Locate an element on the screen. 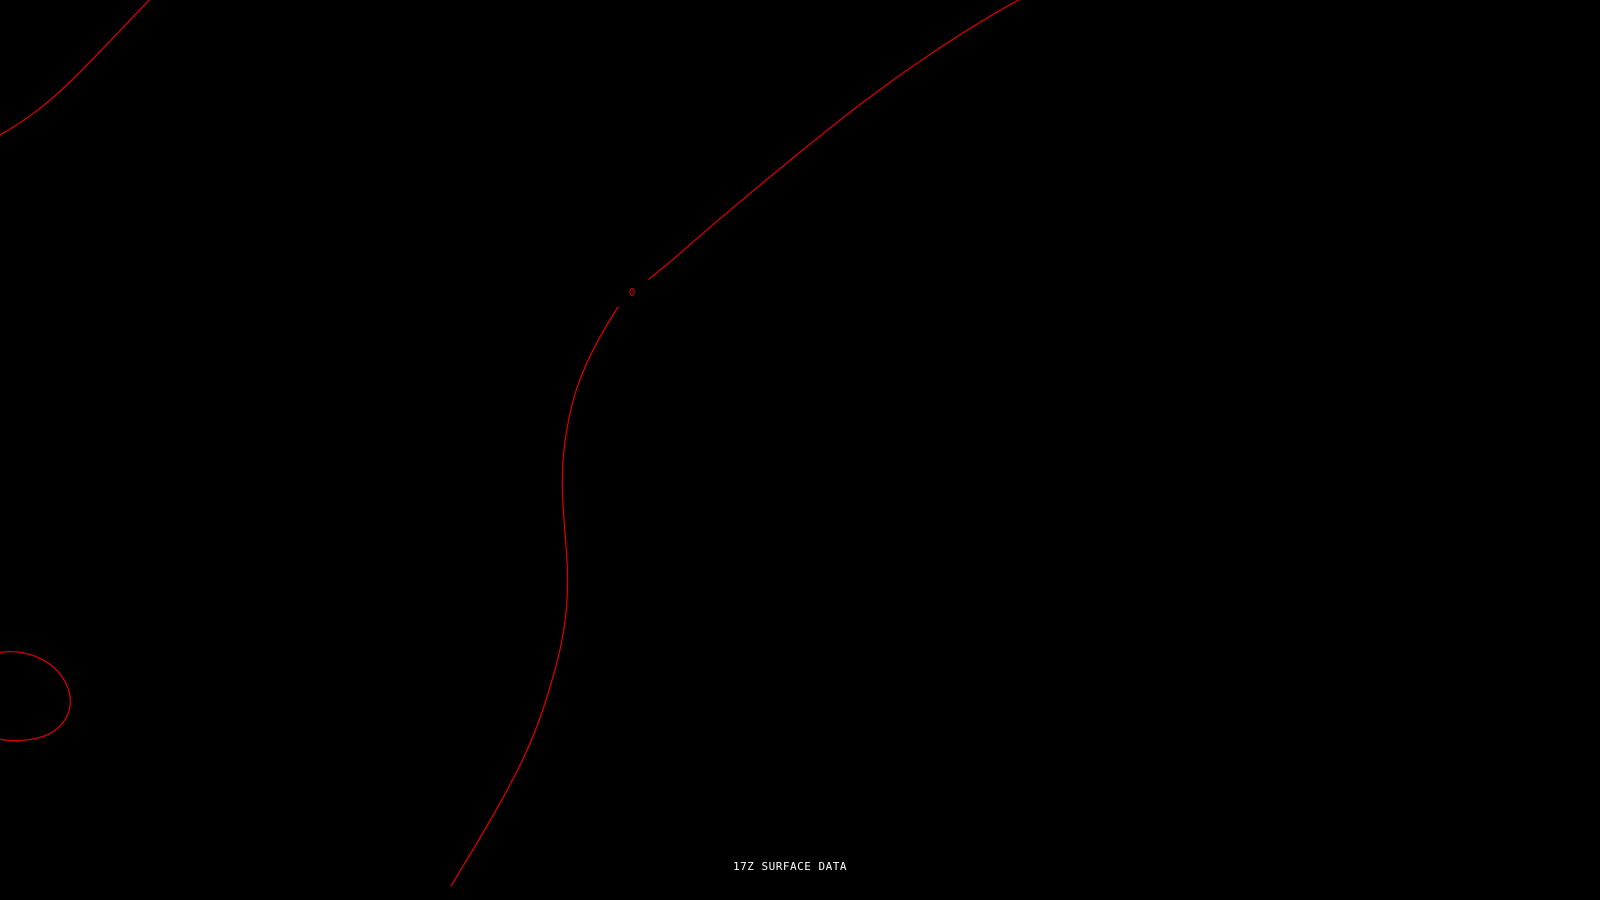 This screenshot has height=900, width=1600. contour-line-zero-upper is located at coordinates (834, 140).